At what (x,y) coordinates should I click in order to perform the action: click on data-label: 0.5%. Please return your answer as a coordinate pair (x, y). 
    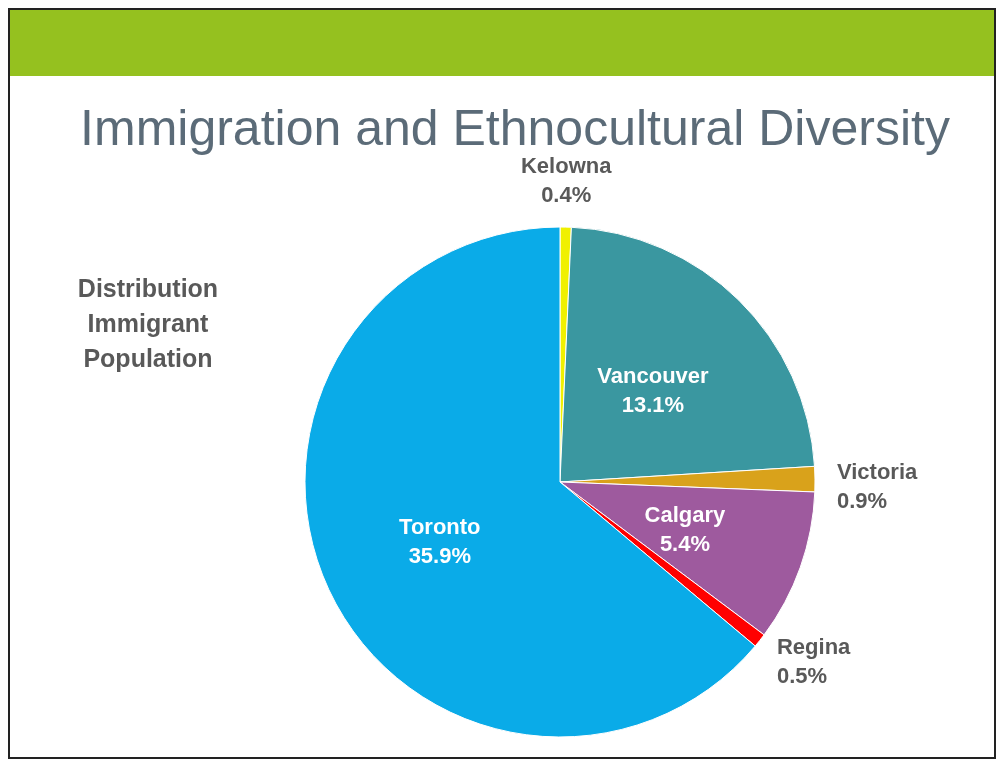
    Looking at the image, I should click on (802, 676).